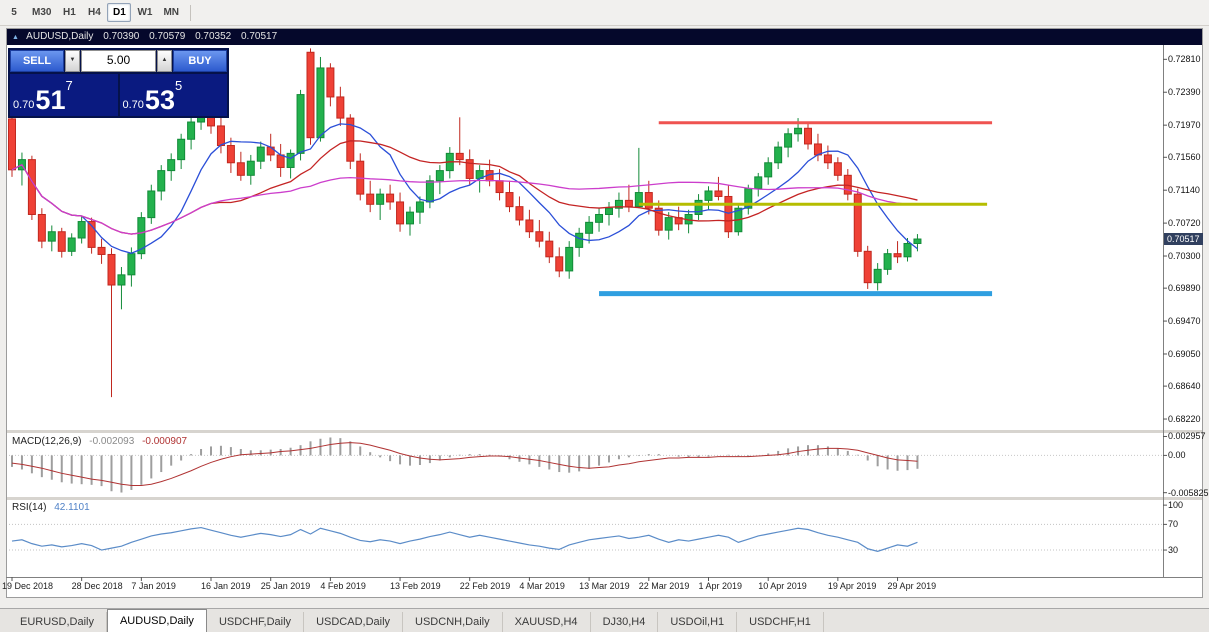 This screenshot has height=632, width=1209. Describe the element at coordinates (453, 622) in the screenshot. I see `chart-tab-USDCNH-Daily: USDCNH,Daily` at that location.